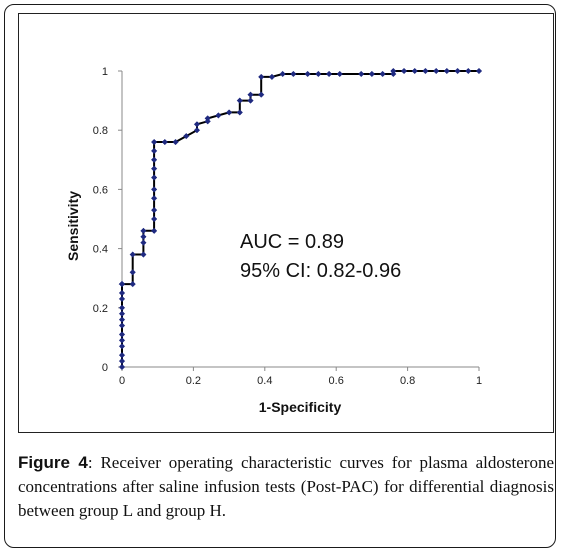 Image resolution: width=562 pixels, height=553 pixels. I want to click on x-tick-label: 0.2, so click(193, 381).